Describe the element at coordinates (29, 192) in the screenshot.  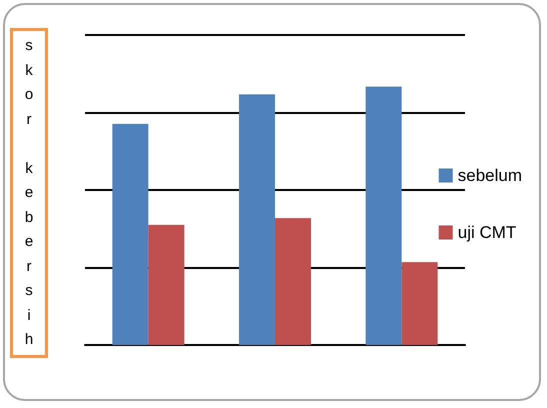
I see `text: skor kebersih` at that location.